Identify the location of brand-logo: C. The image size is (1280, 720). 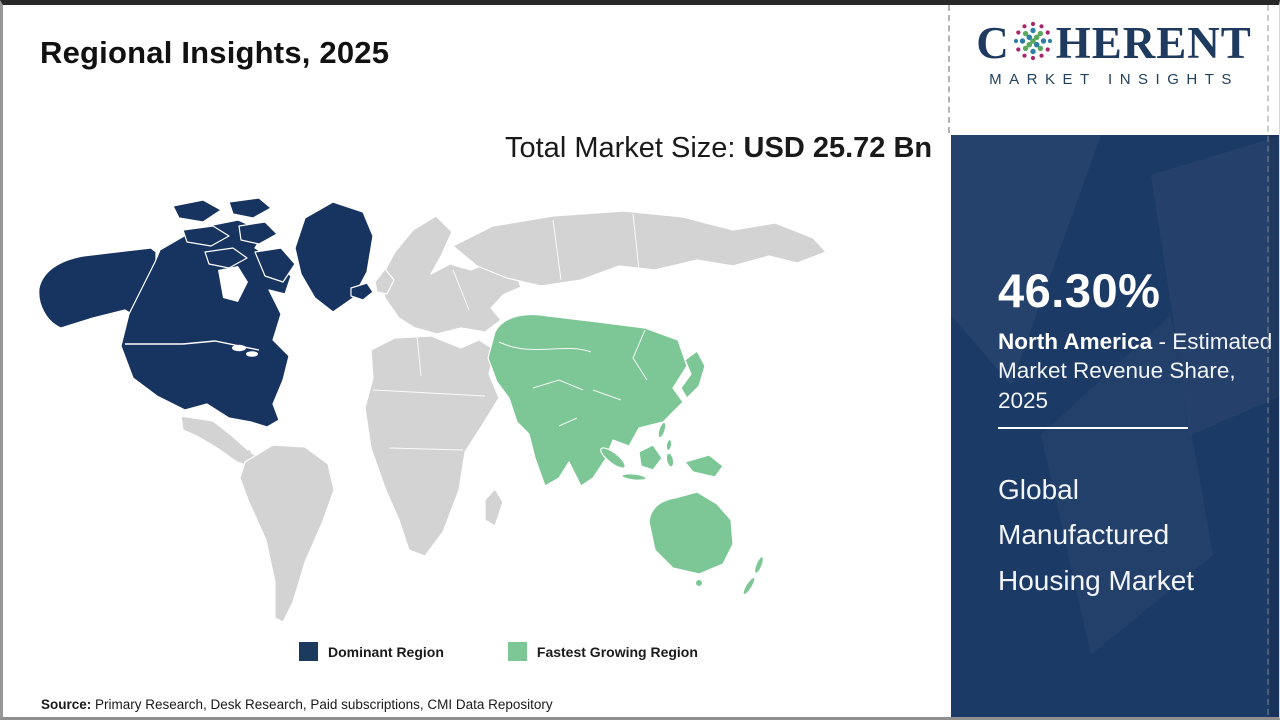
(1114, 53).